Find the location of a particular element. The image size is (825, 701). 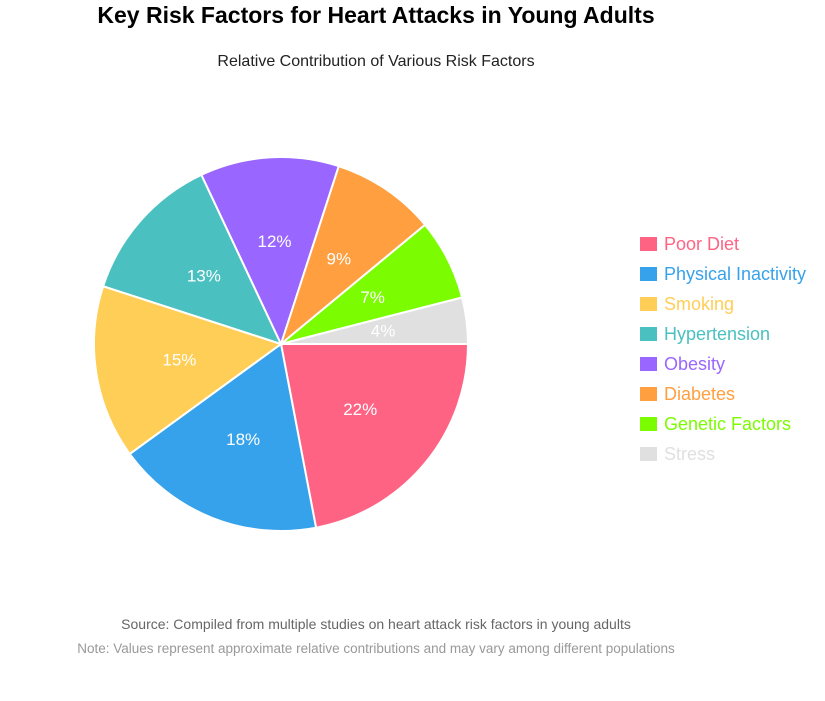

legend-label: Smoking is located at coordinates (699, 303).